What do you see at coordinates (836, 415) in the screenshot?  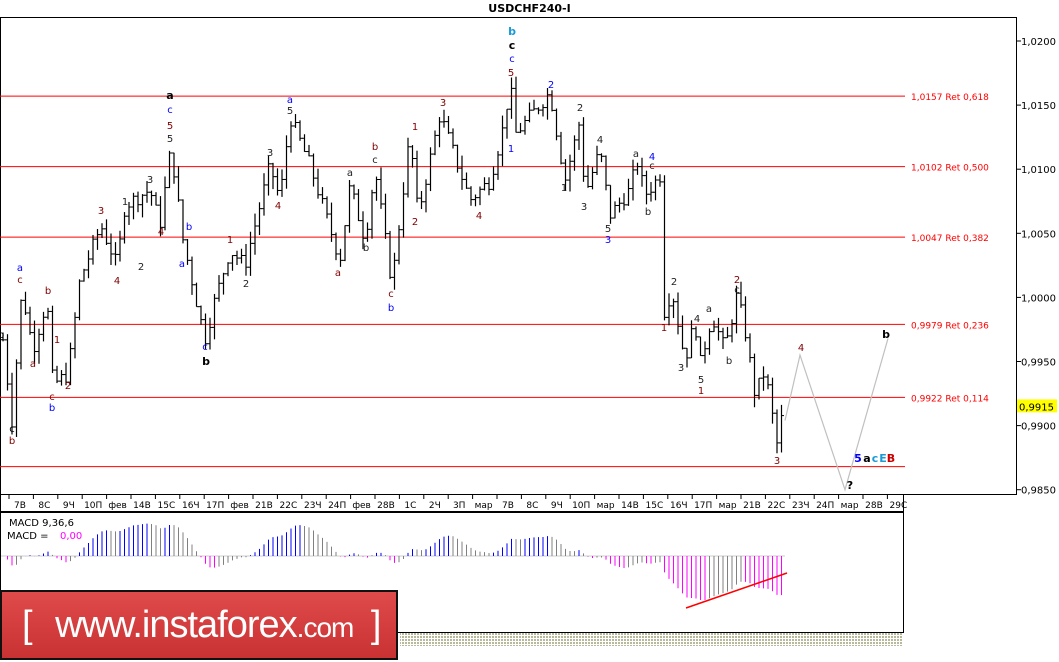 I see `forecast-path` at bounding box center [836, 415].